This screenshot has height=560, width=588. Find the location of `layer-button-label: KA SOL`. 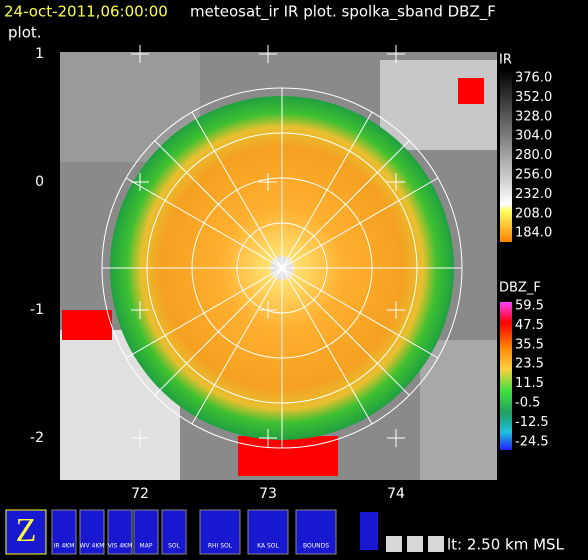

layer-button-label: KA SOL is located at coordinates (268, 546).